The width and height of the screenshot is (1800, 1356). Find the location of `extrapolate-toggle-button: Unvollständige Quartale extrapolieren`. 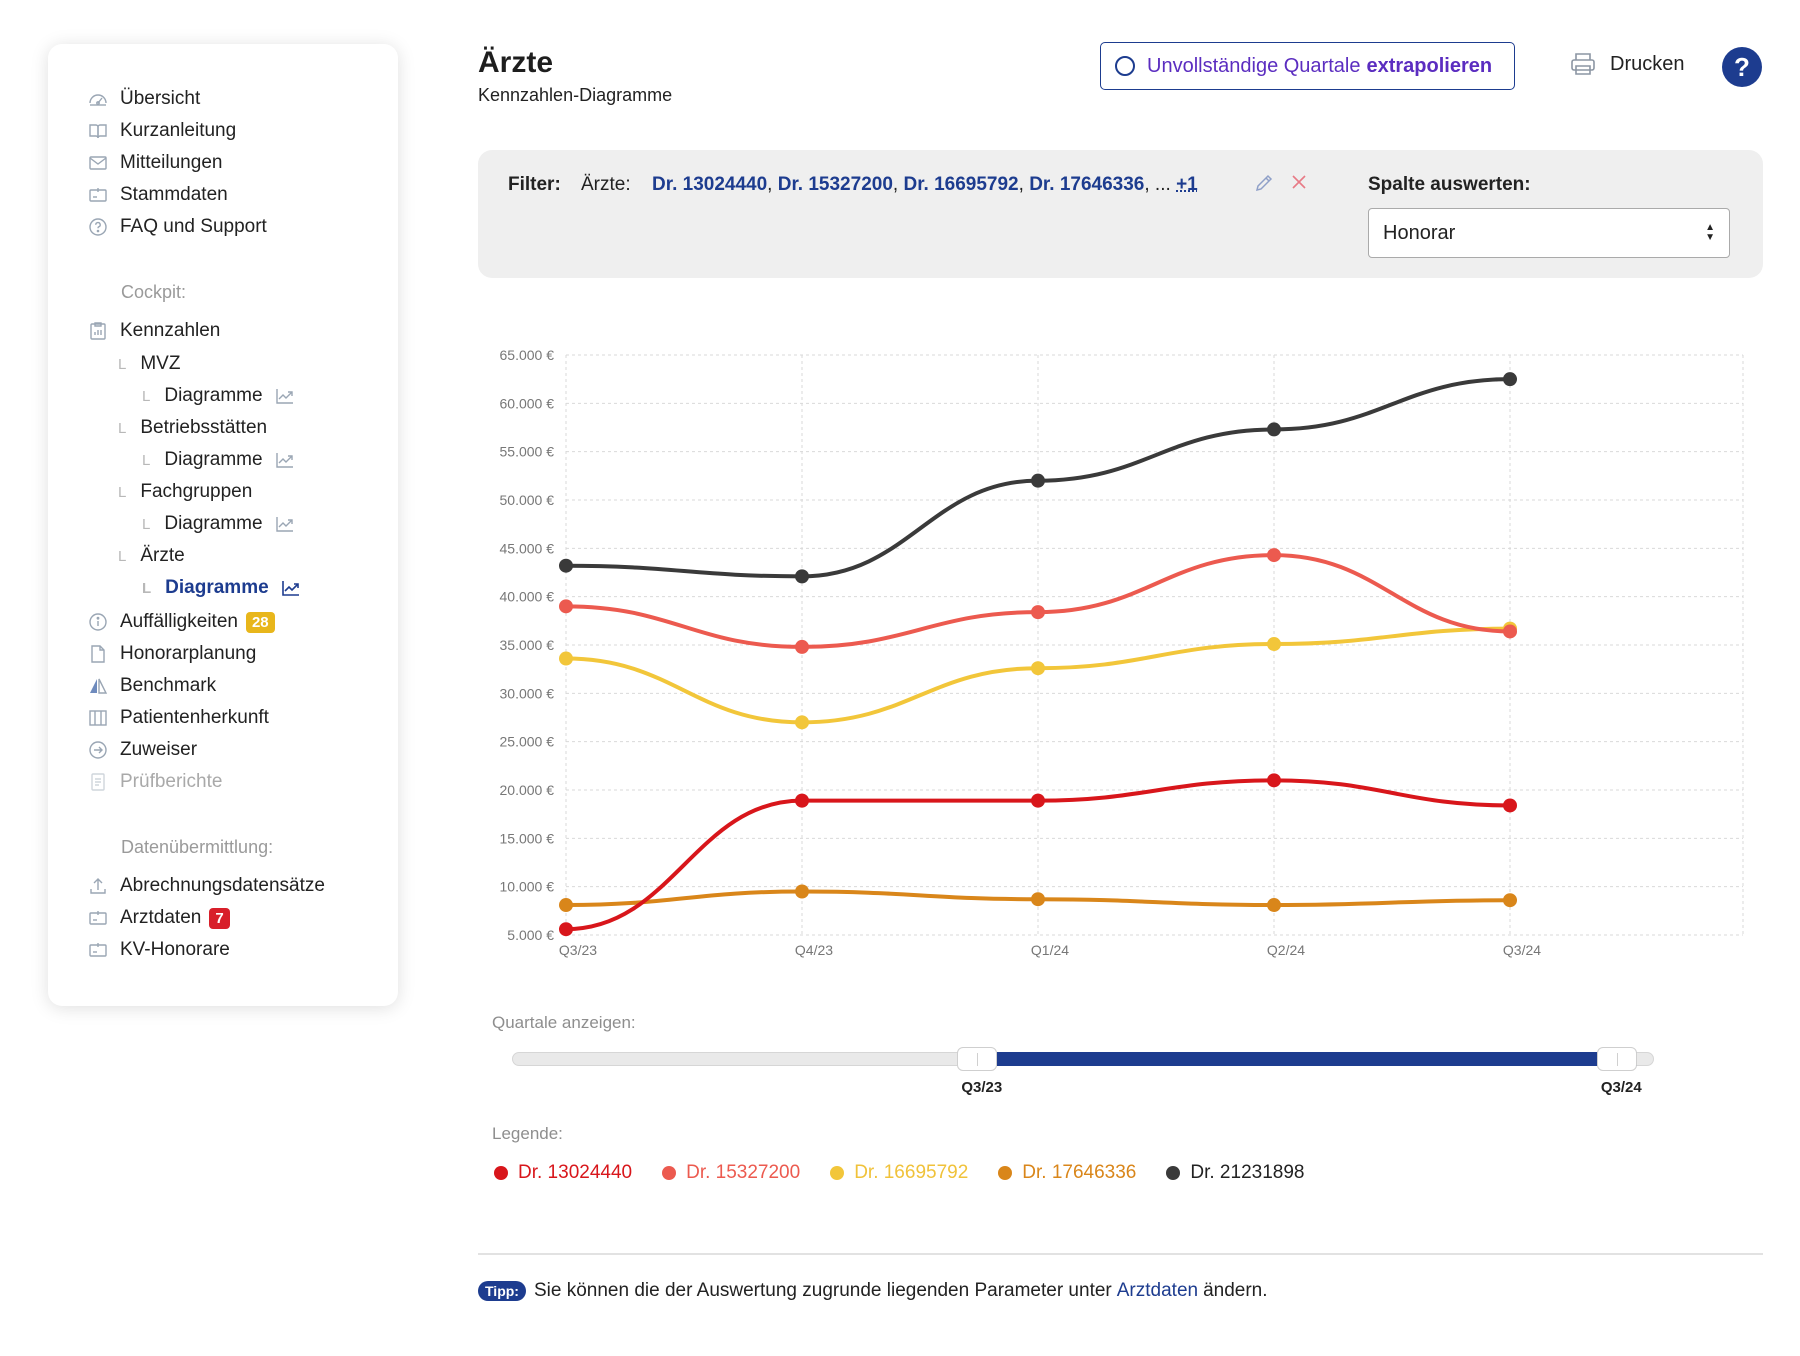

extrapolate-toggle-button: Unvollständige Quartale extrapolieren is located at coordinates (1307, 66).